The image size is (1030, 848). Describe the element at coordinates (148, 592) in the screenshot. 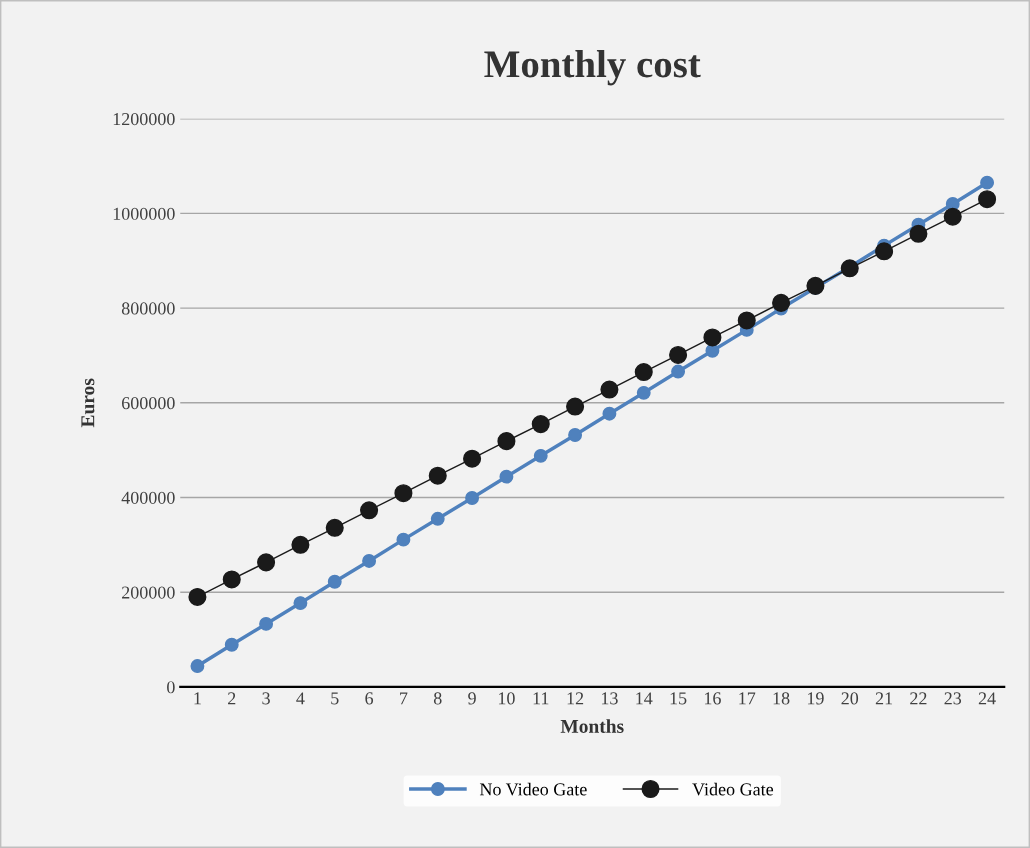

I see `y-tick-label: 200000` at that location.